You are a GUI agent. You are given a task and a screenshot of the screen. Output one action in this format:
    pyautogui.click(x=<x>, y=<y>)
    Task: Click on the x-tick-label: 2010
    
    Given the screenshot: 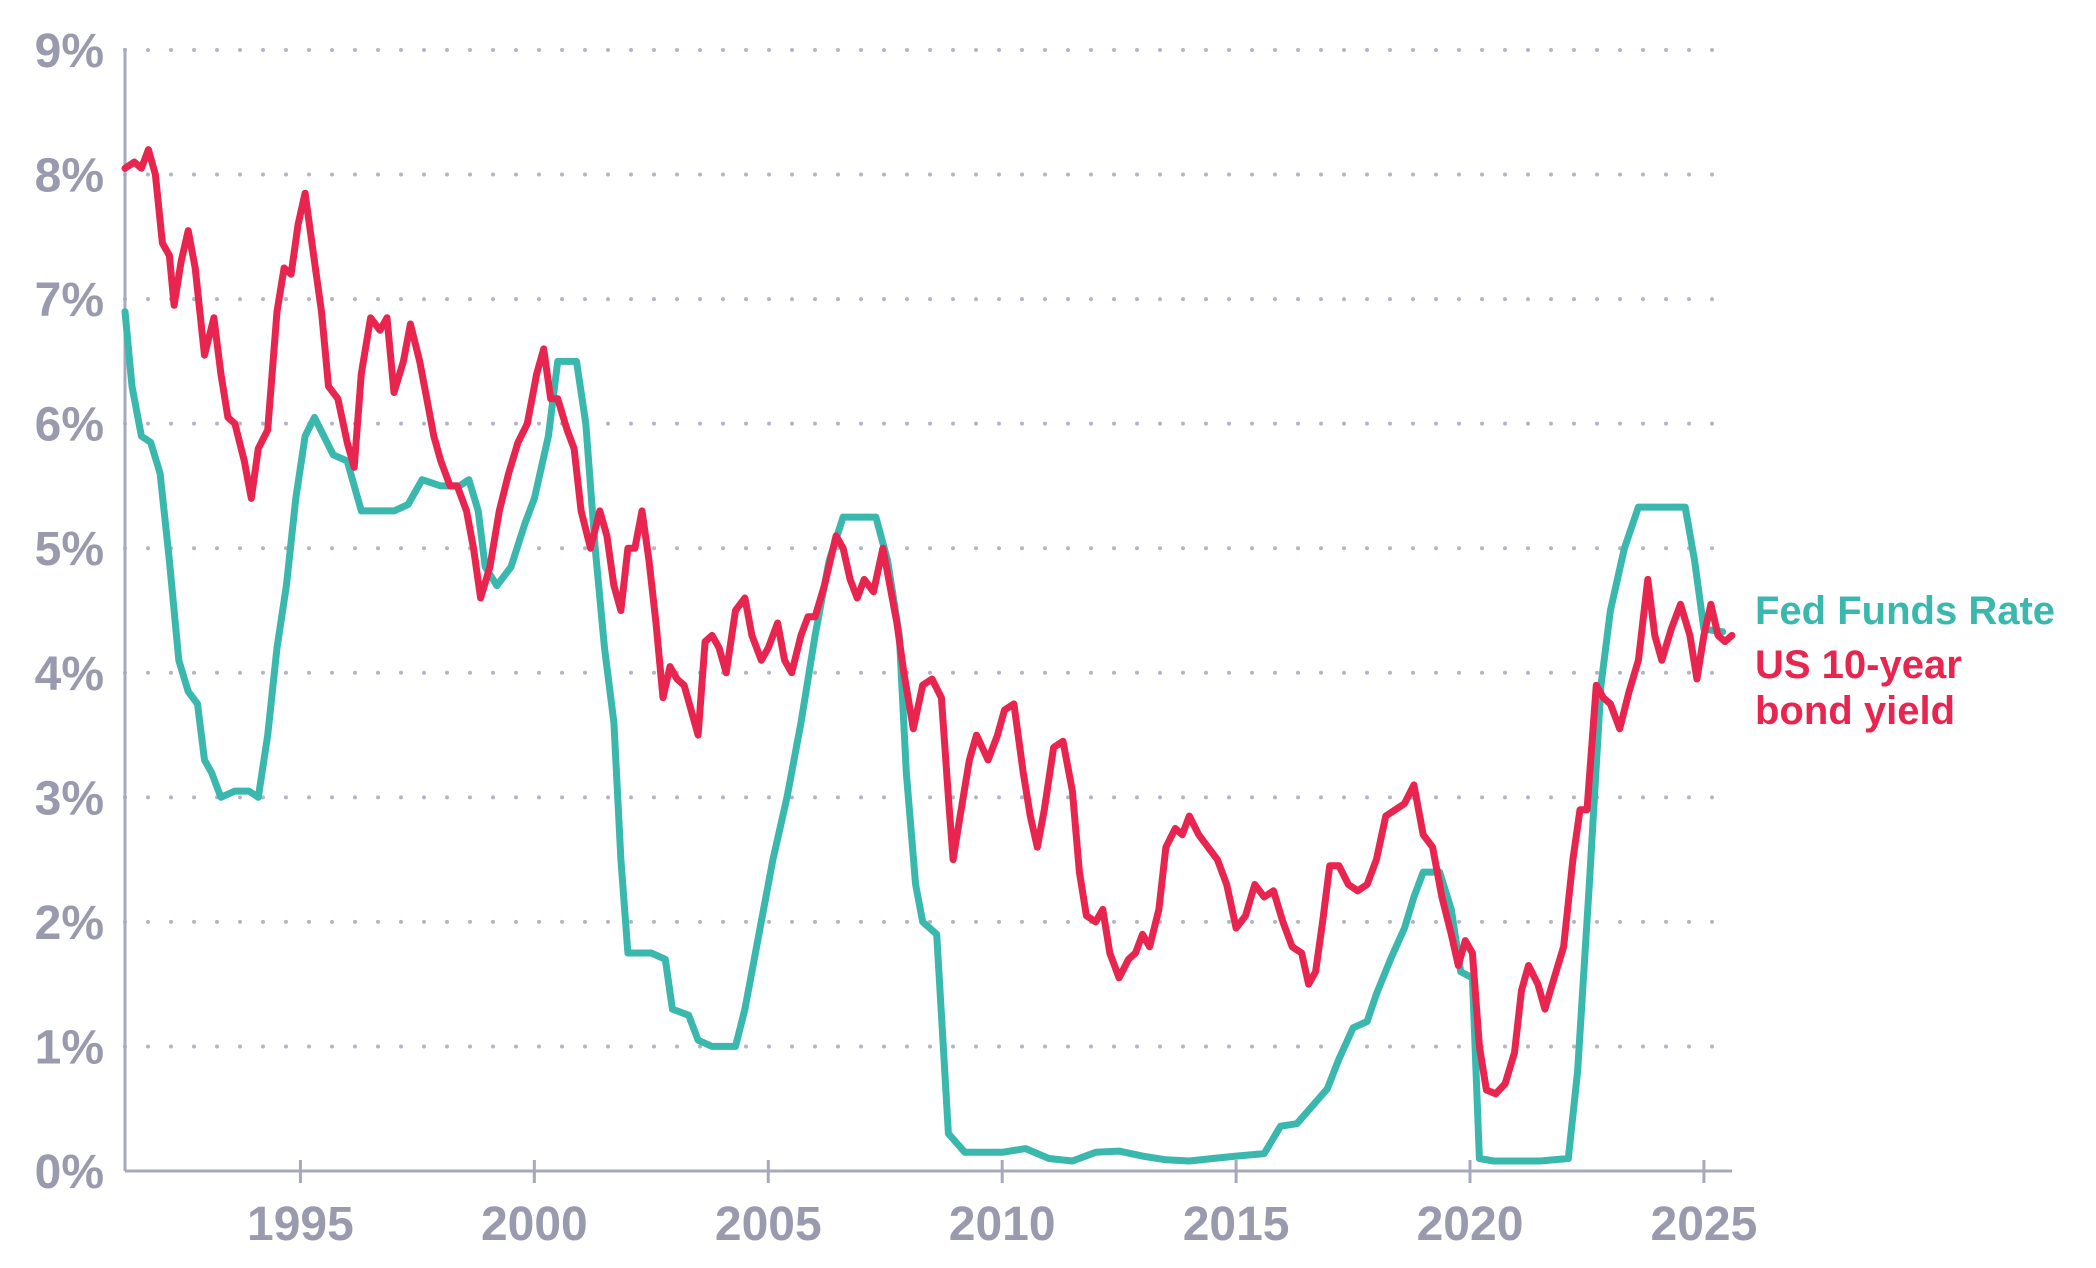 What is the action you would take?
    pyautogui.click(x=1002, y=1224)
    